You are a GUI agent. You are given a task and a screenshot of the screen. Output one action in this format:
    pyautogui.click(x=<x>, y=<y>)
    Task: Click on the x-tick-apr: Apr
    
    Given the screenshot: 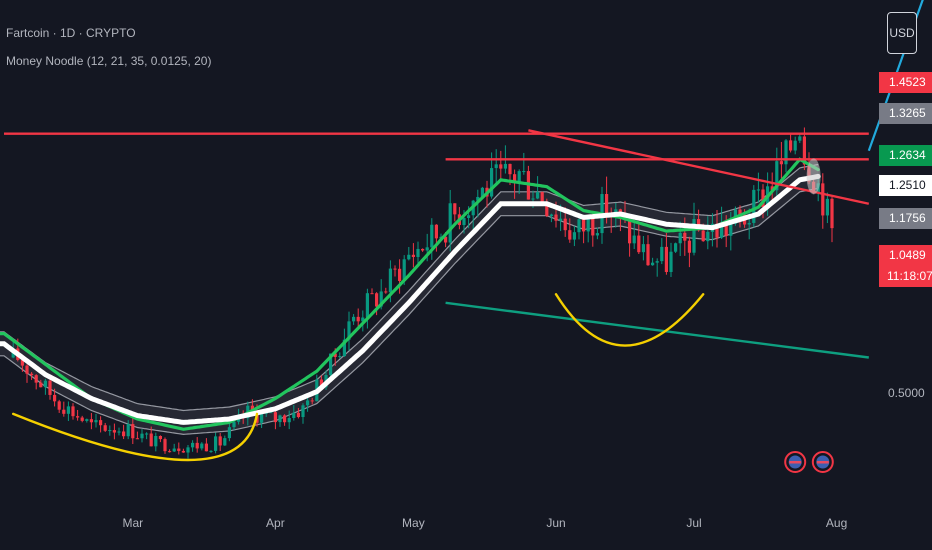 What is the action you would take?
    pyautogui.click(x=275, y=523)
    